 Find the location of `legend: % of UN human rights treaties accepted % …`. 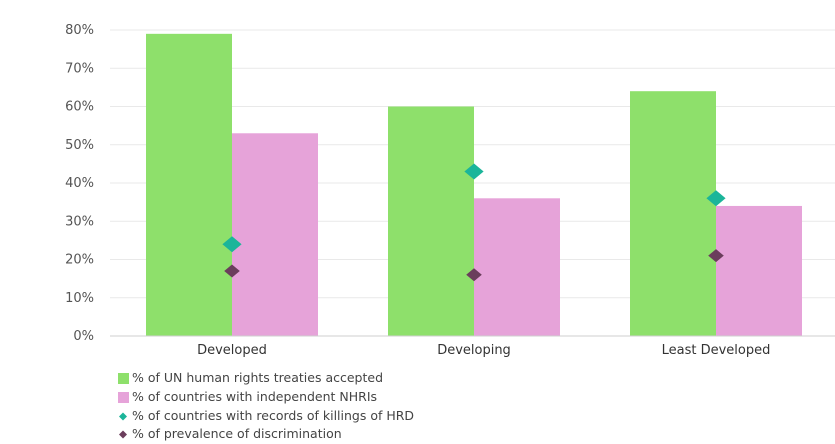

legend: % of UN human rights treaties accepted % … is located at coordinates (266, 405).